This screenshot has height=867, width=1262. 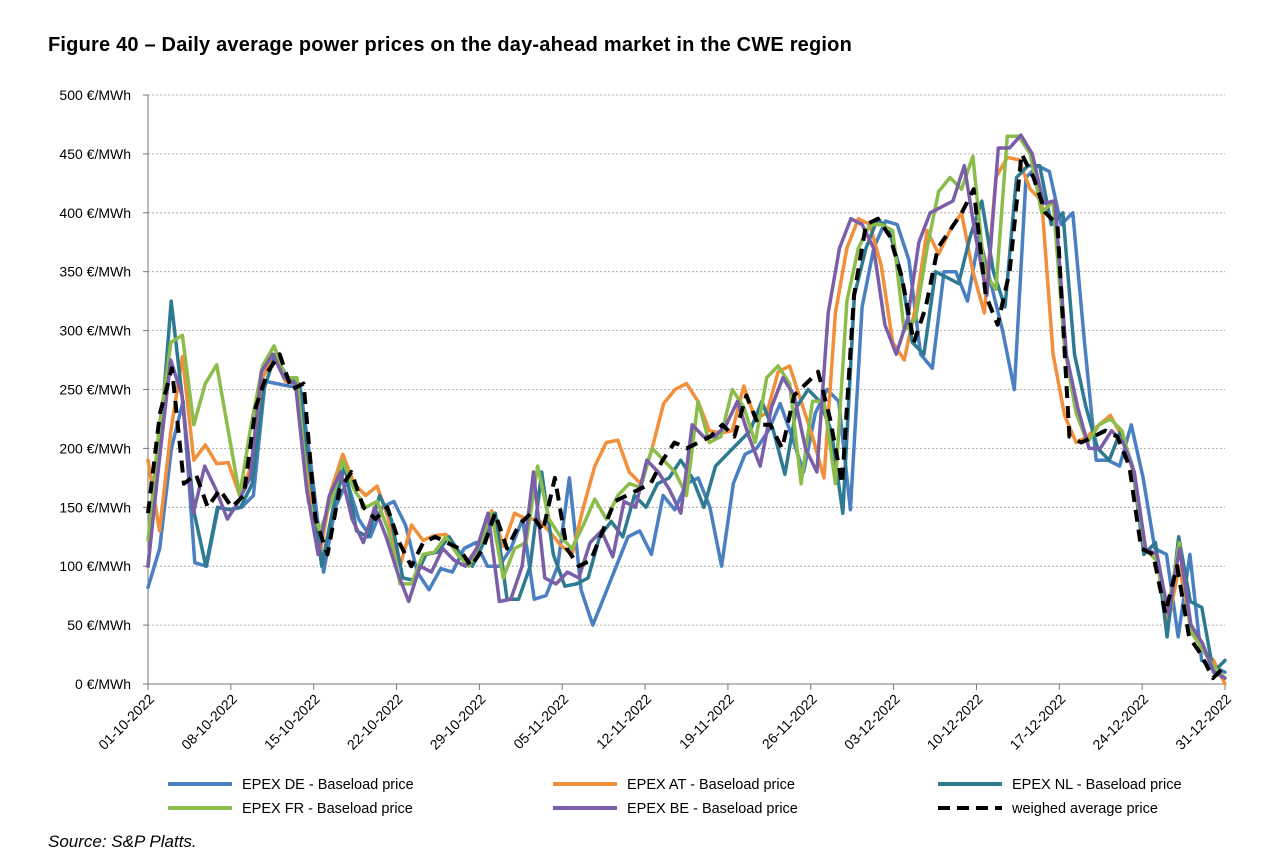 What do you see at coordinates (99, 625) in the screenshot?
I see `y-tick-label: 50 €/MWh` at bounding box center [99, 625].